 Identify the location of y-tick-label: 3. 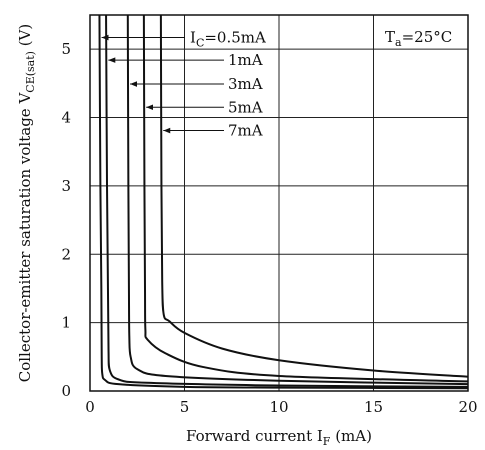
(66, 186).